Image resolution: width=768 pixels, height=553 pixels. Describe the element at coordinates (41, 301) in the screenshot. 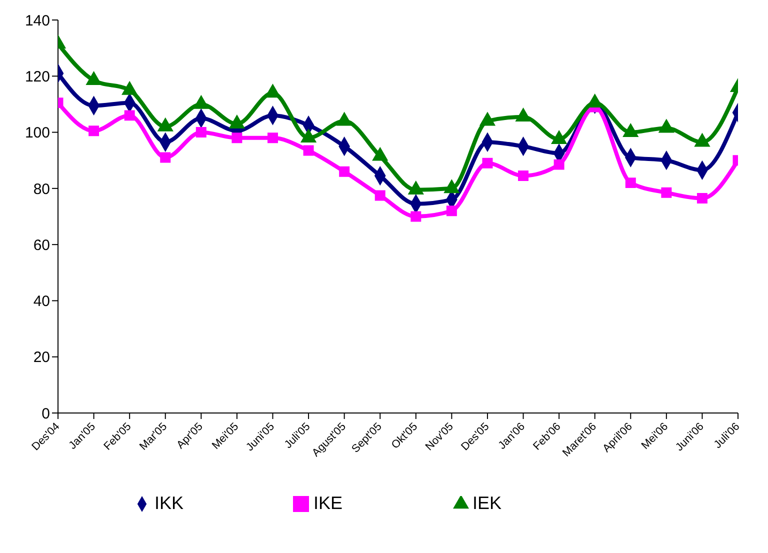

I see `y-tick-label: 40` at that location.